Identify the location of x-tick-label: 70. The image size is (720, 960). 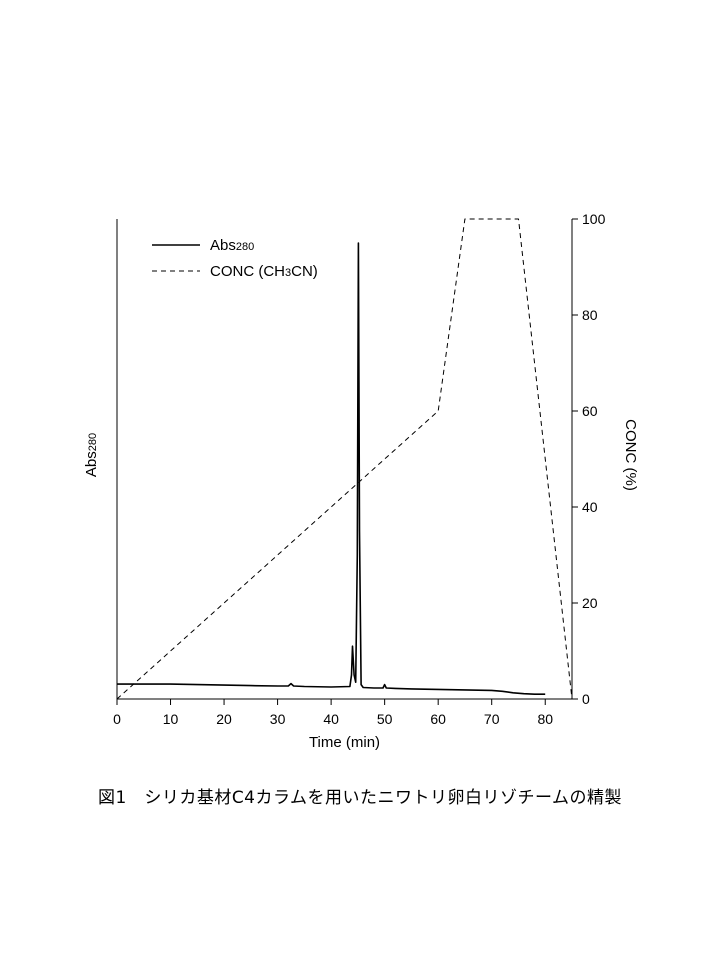
(492, 719).